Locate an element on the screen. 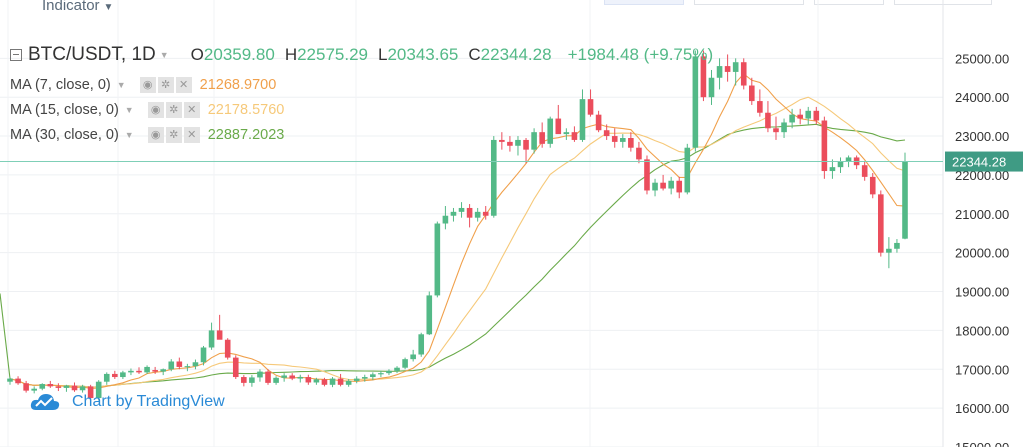 This screenshot has width=1024, height=447. collapse-icon is located at coordinates (16, 55).